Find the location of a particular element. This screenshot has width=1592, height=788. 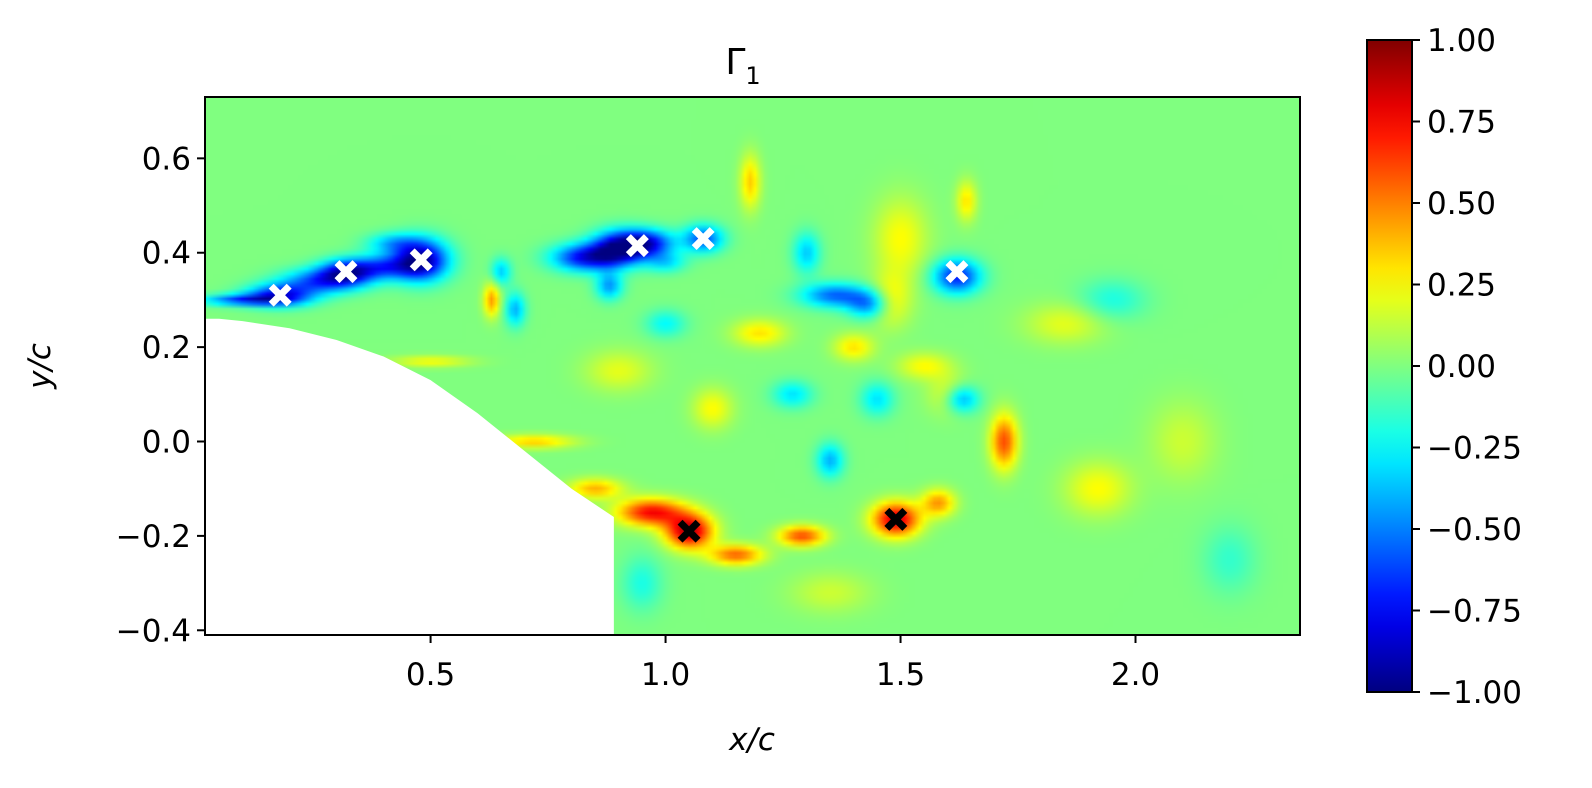

colorbar-tick-label: 0.00 is located at coordinates (1461, 367).